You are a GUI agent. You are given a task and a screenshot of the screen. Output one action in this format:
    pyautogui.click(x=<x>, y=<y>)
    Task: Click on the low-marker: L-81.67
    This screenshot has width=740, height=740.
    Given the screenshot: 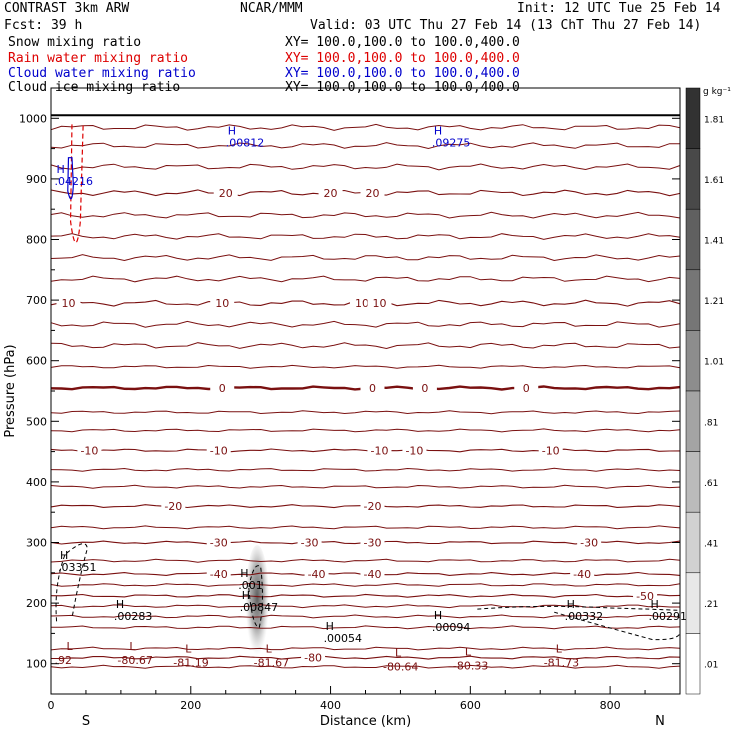 What is the action you would take?
    pyautogui.click(x=271, y=656)
    